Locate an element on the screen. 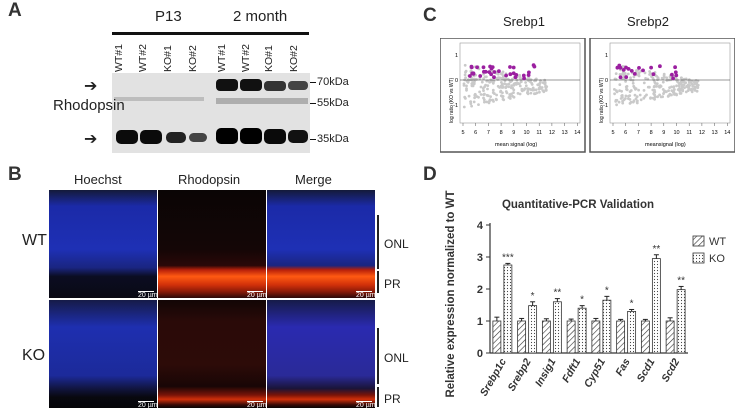 Image resolution: width=740 pixels, height=415 pixels. marker-35: 35kDa is located at coordinates (333, 139).